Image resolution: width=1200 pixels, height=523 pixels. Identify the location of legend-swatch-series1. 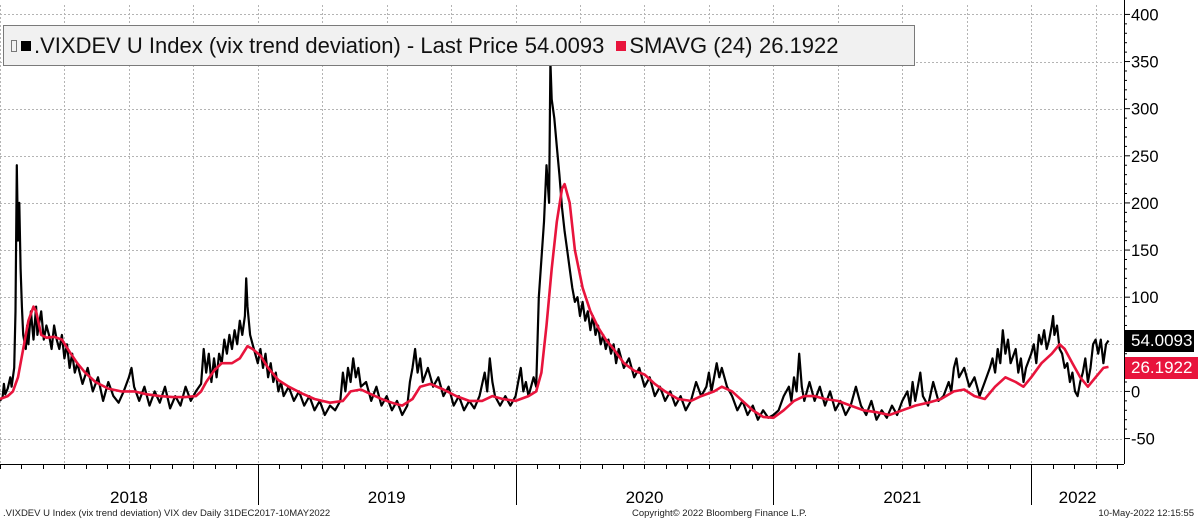
(26, 45).